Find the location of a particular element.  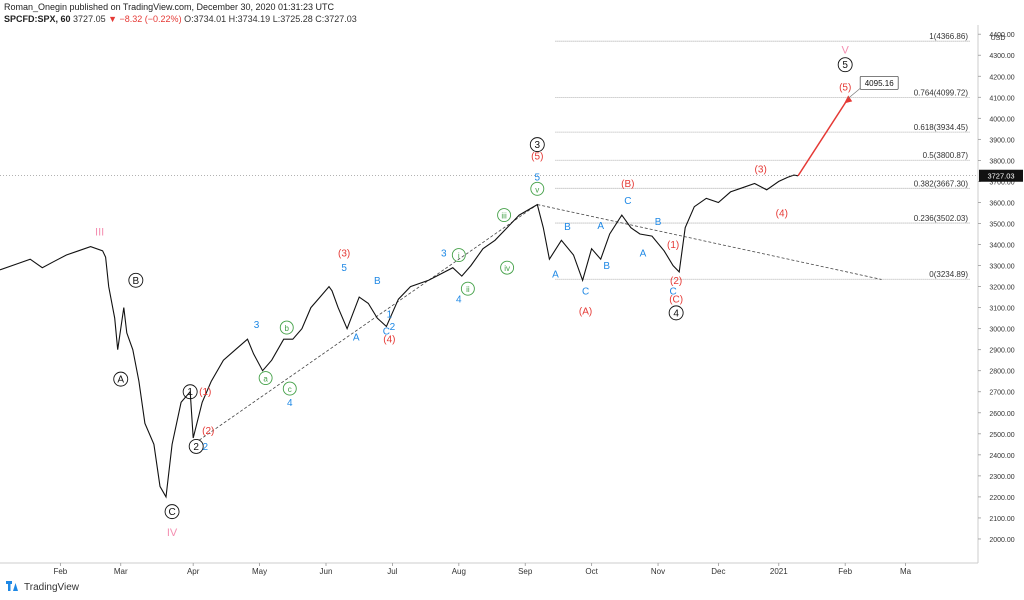

fib-label: 0.618(3934.45) is located at coordinates (941, 127).